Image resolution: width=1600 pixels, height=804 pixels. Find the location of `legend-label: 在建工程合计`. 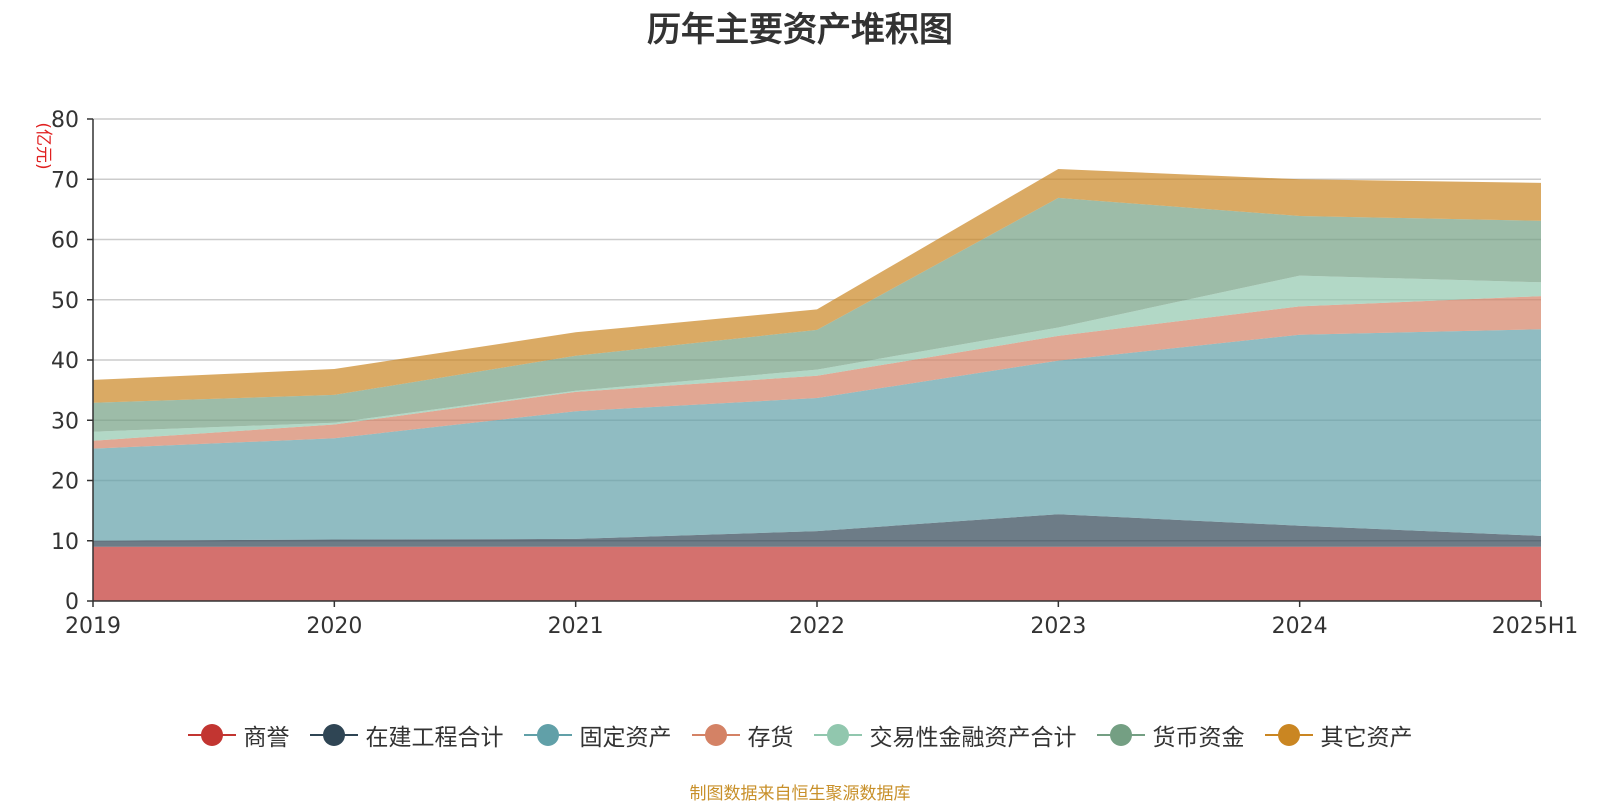

legend-label: 在建工程合计 is located at coordinates (434, 738).